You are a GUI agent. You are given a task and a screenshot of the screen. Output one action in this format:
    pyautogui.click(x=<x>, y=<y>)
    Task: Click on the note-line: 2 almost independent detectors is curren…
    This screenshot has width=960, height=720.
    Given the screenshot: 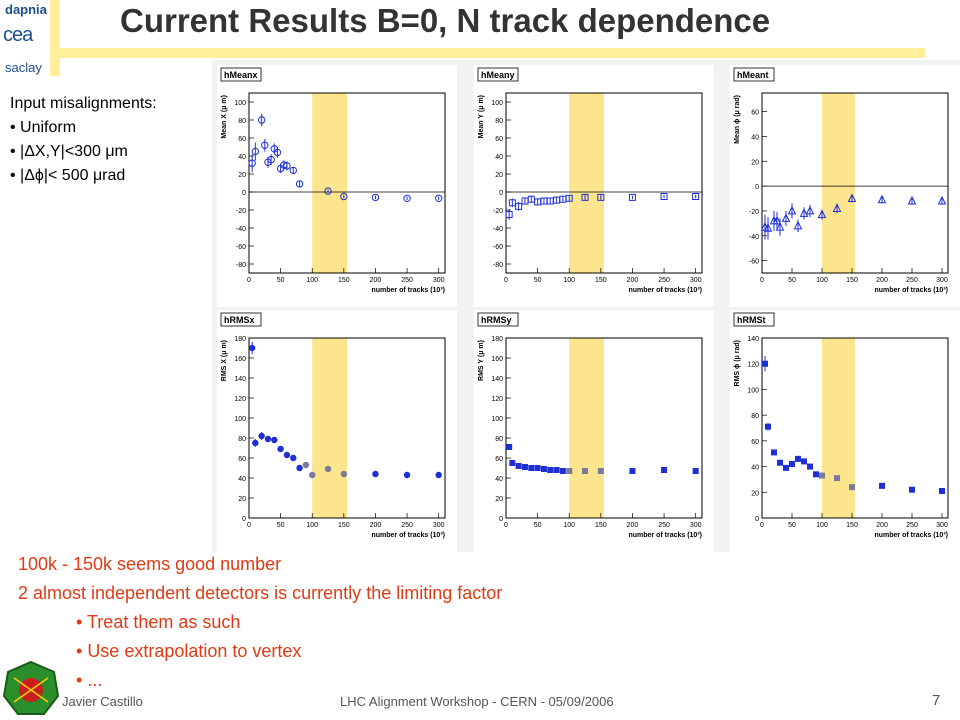 What is the action you would take?
    pyautogui.click(x=260, y=593)
    